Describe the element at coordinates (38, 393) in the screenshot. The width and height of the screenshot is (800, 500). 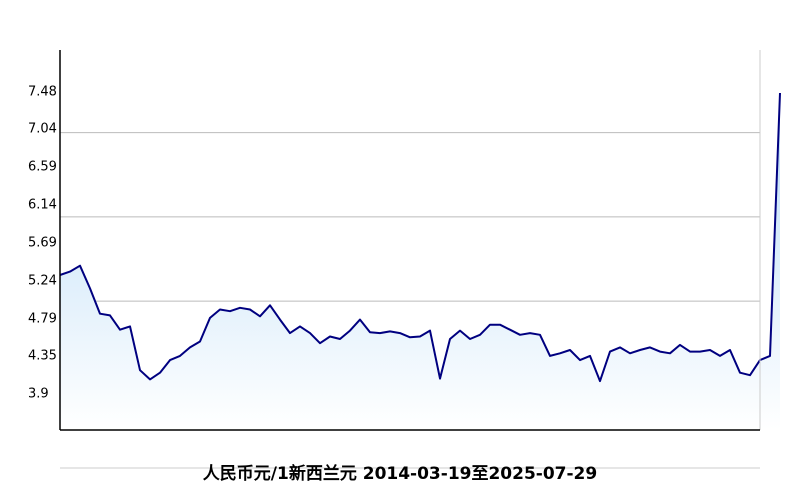
I see `y-tick-label: 3.9` at that location.